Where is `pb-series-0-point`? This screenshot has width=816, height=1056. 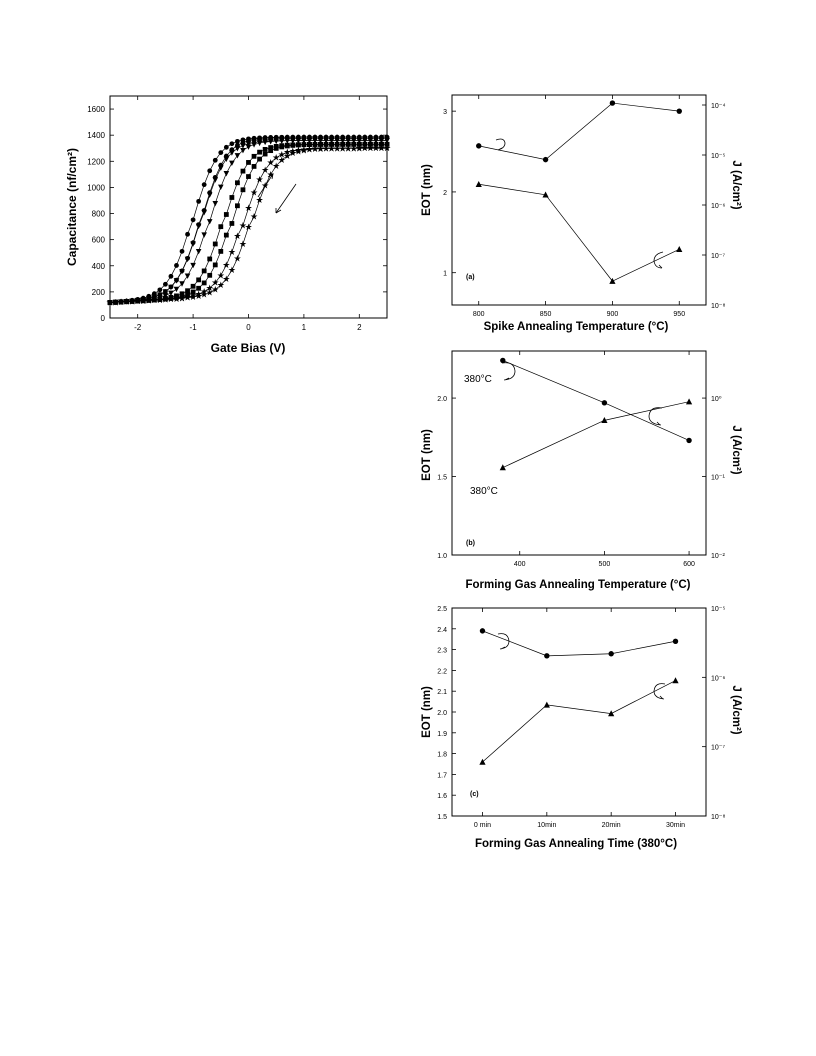 pb-series-0-point is located at coordinates (503, 360).